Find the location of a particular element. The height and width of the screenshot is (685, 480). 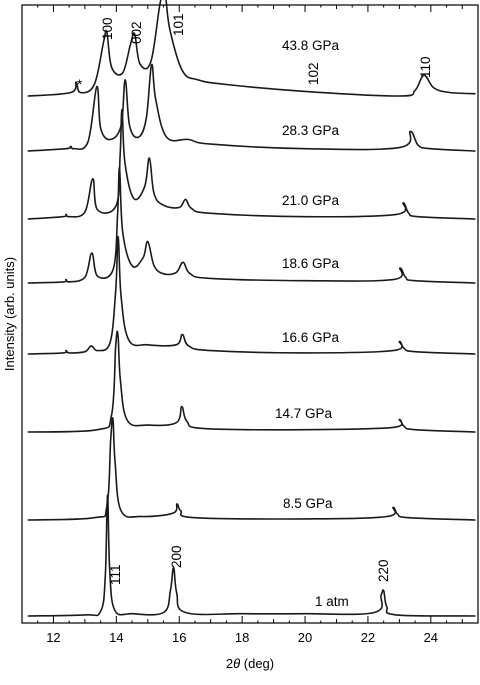

pressure-label: 1 atm is located at coordinates (332, 601).